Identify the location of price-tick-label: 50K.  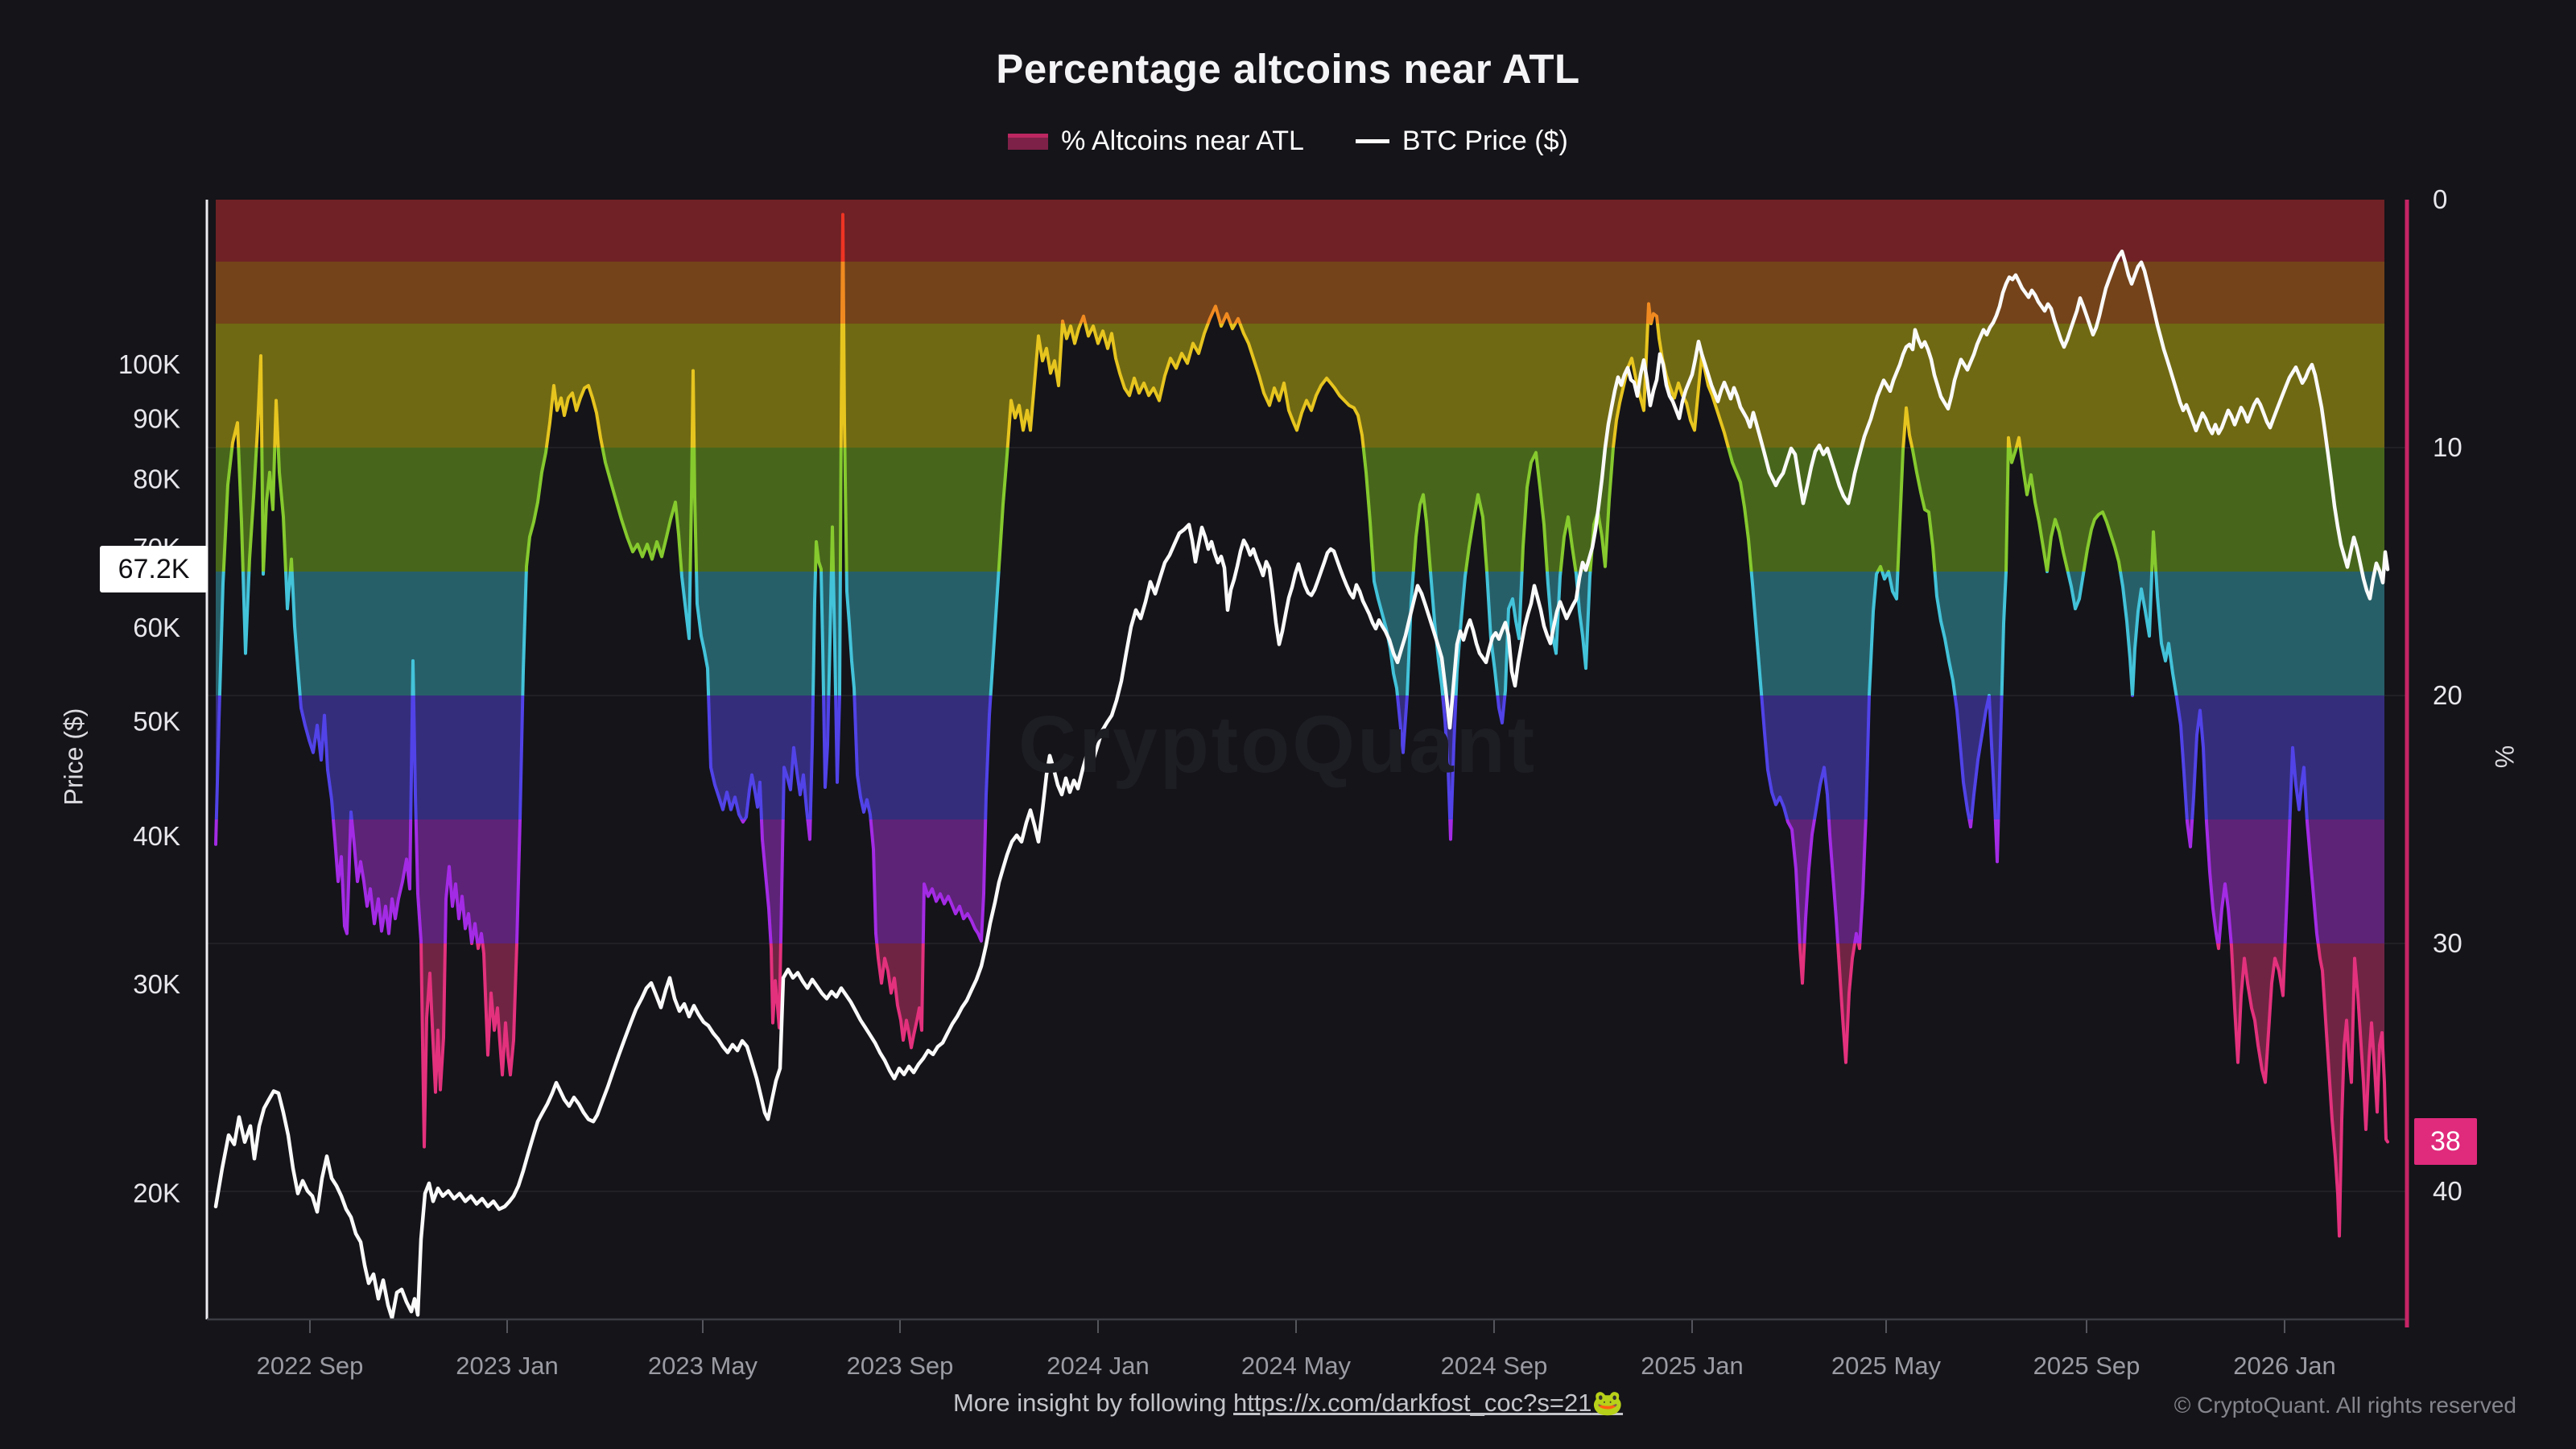
(156, 721).